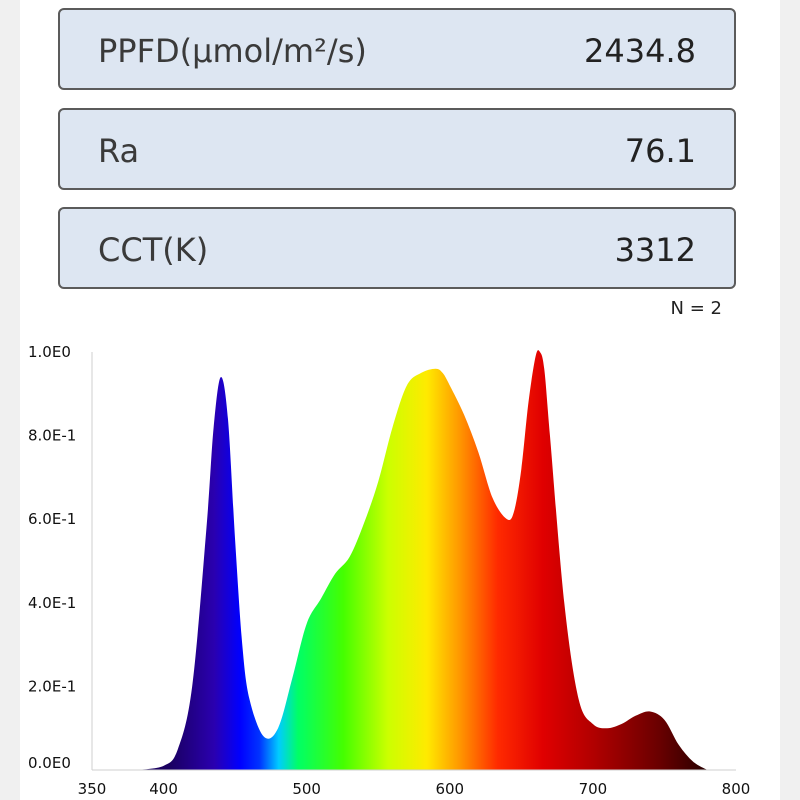 This screenshot has width=800, height=800. What do you see at coordinates (52, 436) in the screenshot?
I see `y-tick-label: 8.0E-1` at bounding box center [52, 436].